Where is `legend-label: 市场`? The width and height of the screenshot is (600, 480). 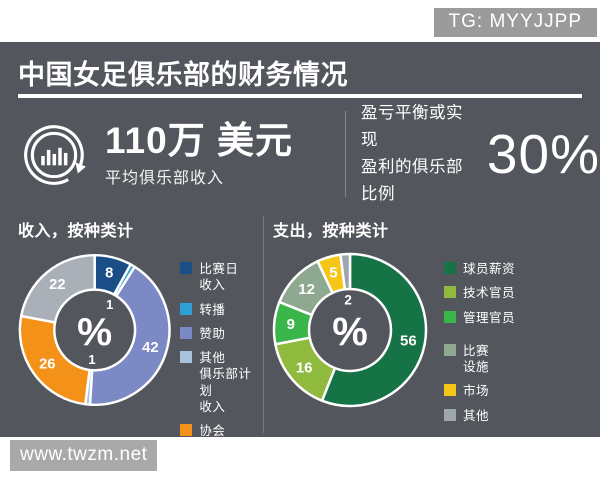
legend-label: 市场 is located at coordinates (476, 391).